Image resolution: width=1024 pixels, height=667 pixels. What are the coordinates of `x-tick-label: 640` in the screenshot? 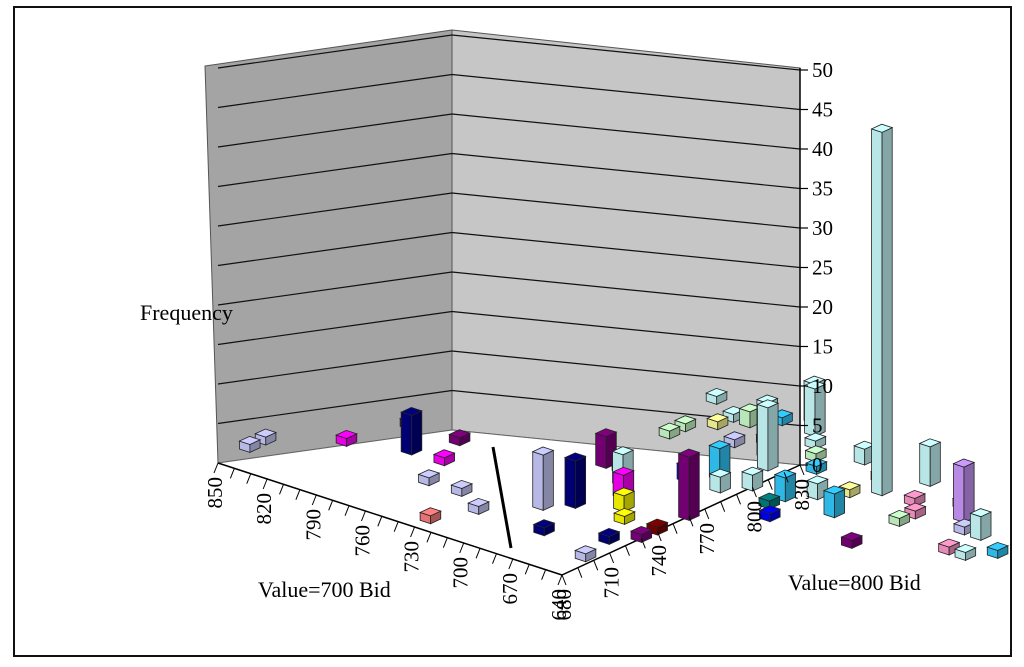 It's located at (559, 605).